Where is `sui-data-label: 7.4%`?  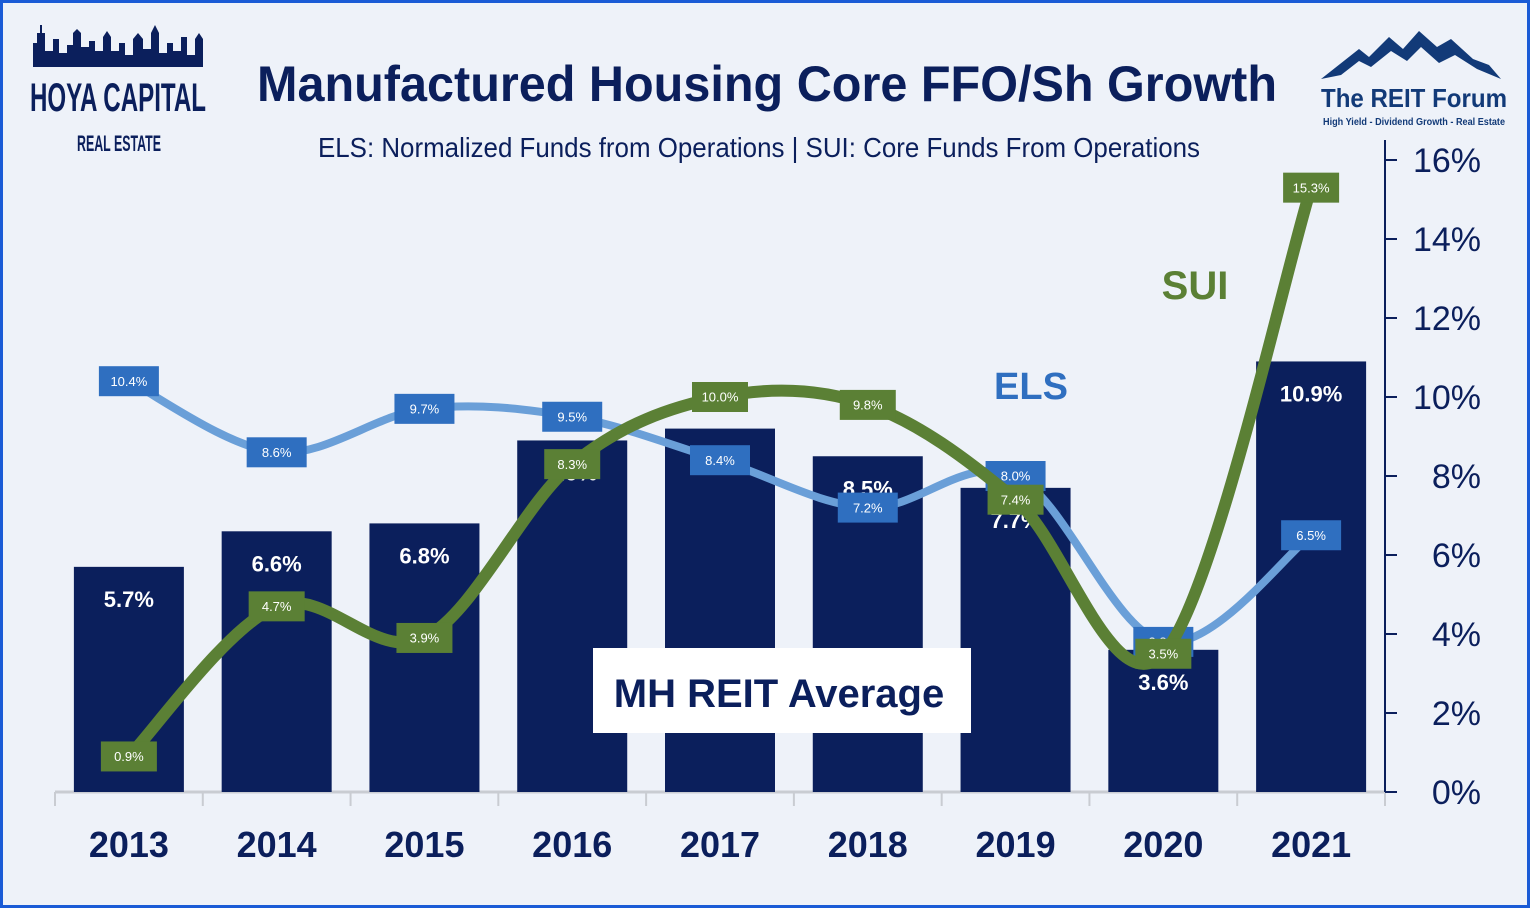
sui-data-label: 7.4% is located at coordinates (1016, 499).